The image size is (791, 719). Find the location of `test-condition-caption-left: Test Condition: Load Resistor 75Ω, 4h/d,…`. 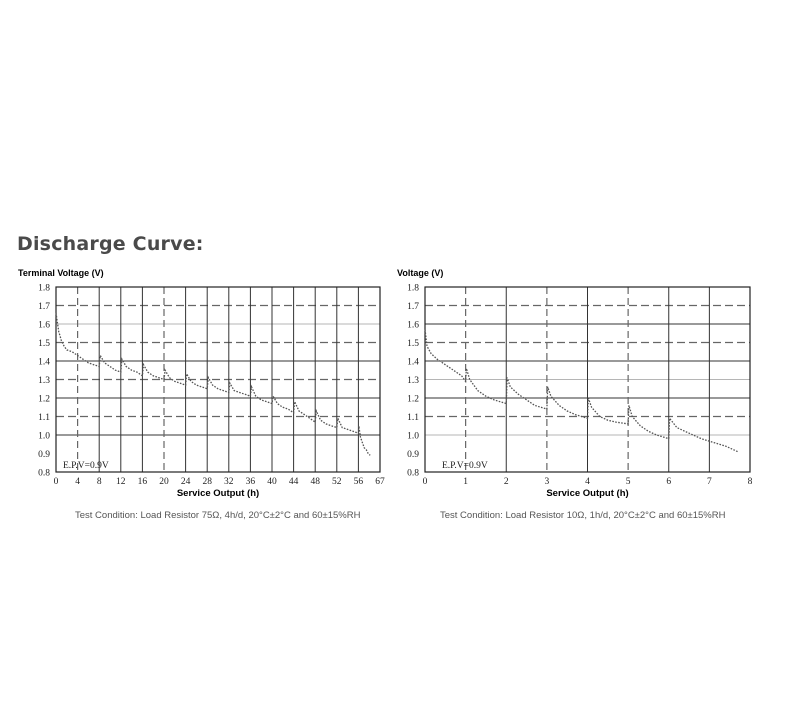

test-condition-caption-left: Test Condition: Load Resistor 75Ω, 4h/d,… is located at coordinates (218, 515).